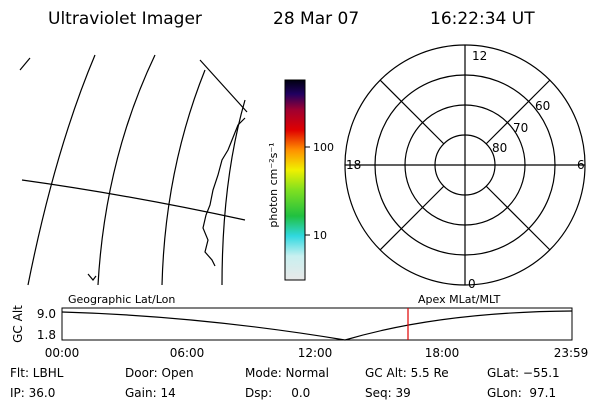  I want to click on info-field: Seq: 39, so click(388, 393).